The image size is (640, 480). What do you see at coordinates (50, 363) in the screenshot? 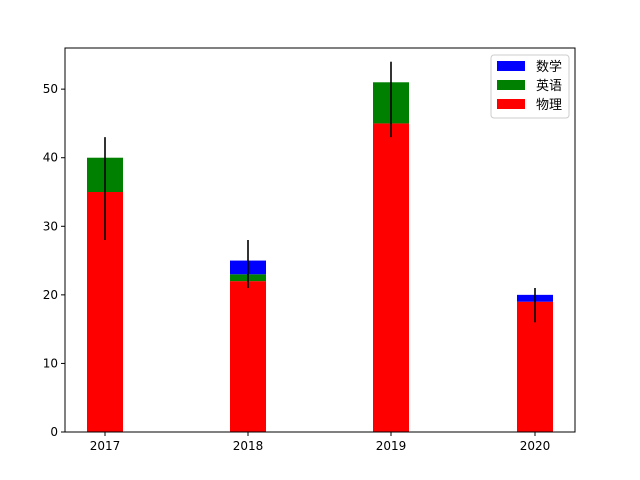
I see `y-tick-label-10: 10` at bounding box center [50, 363].